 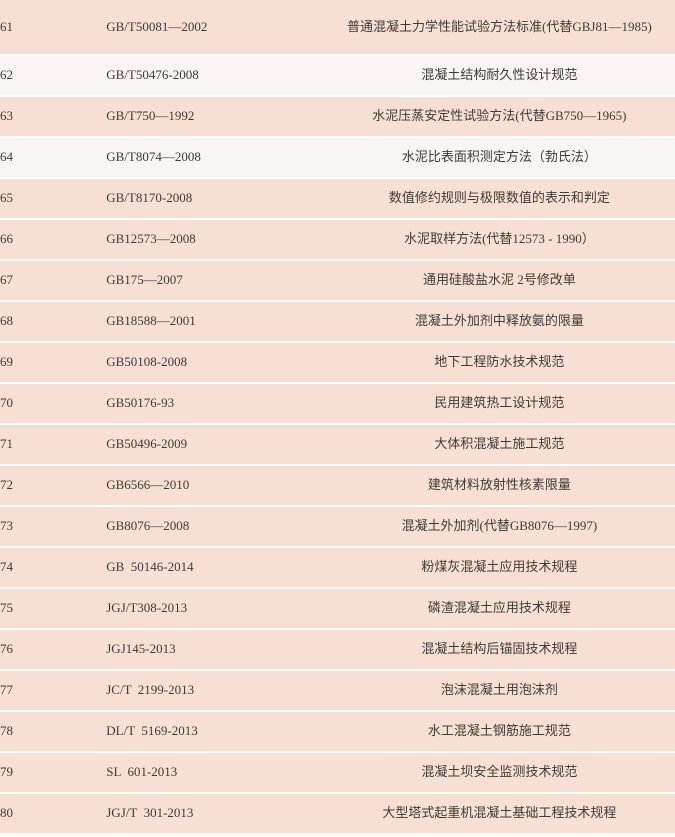 What do you see at coordinates (499, 117) in the screenshot?
I see `standard-title-cell: 水泥压蒸安定性试验方法(代替GB750—1965)` at bounding box center [499, 117].